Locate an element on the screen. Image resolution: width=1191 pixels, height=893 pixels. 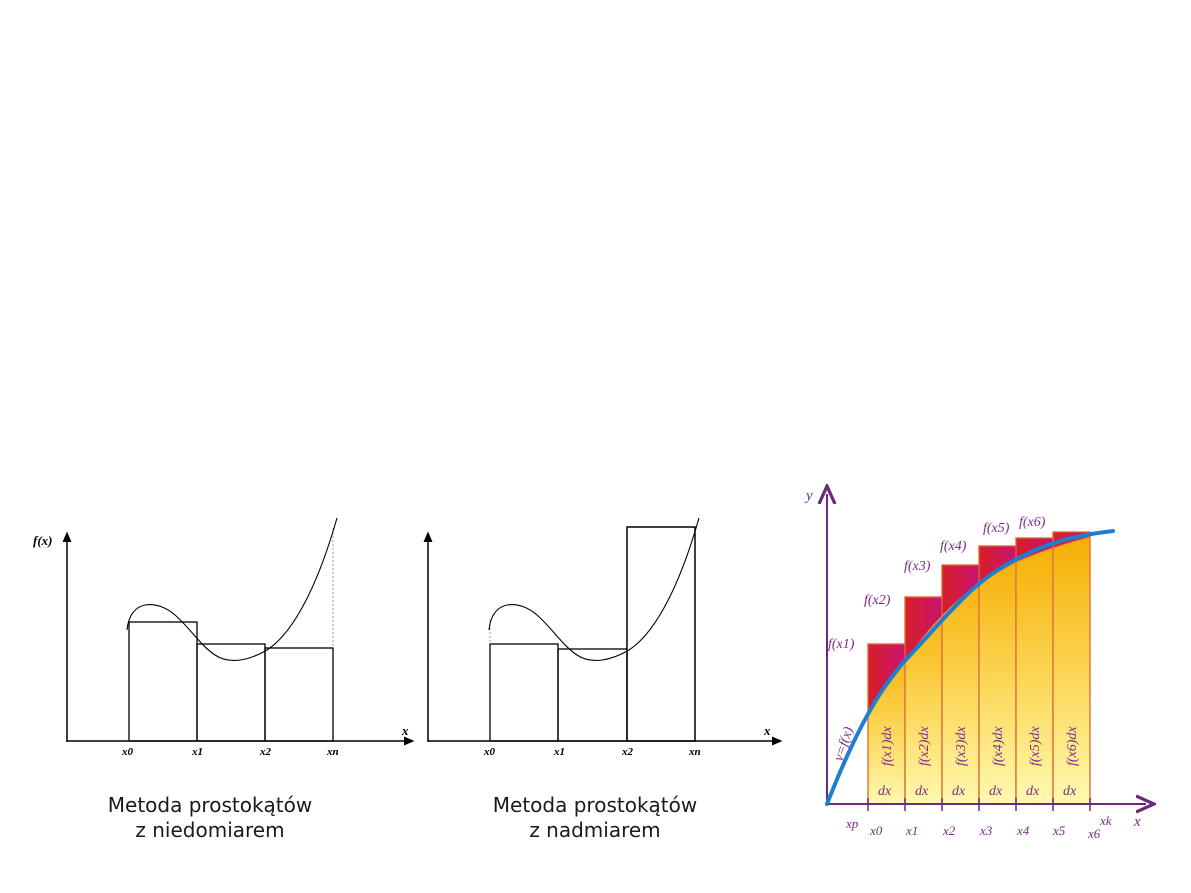
strip-label-2: f(x2)dx is located at coordinates (924, 746).